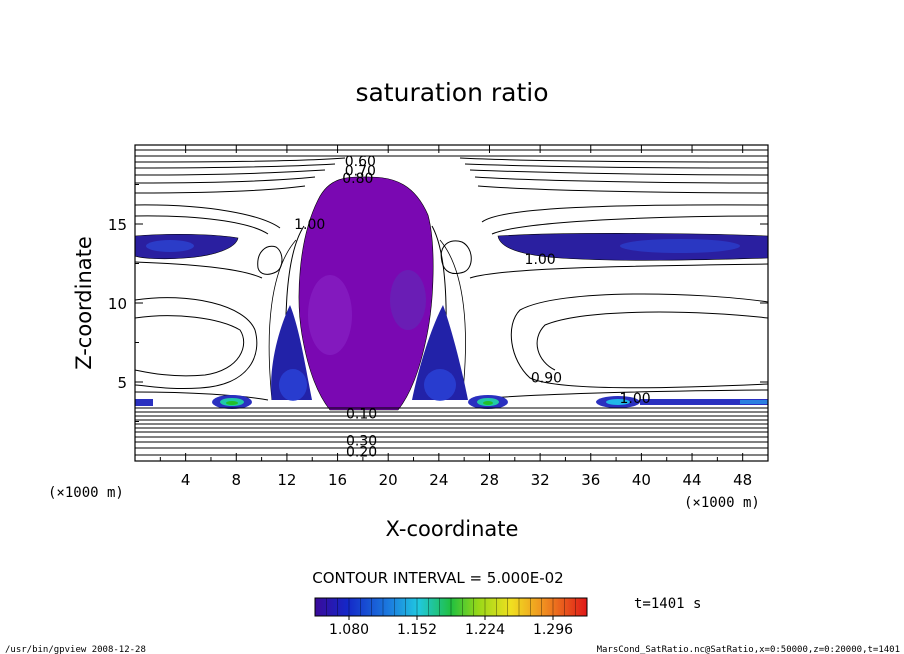 The height and width of the screenshot is (654, 904). I want to click on x-unit-label: (×1000 m), so click(722, 503).